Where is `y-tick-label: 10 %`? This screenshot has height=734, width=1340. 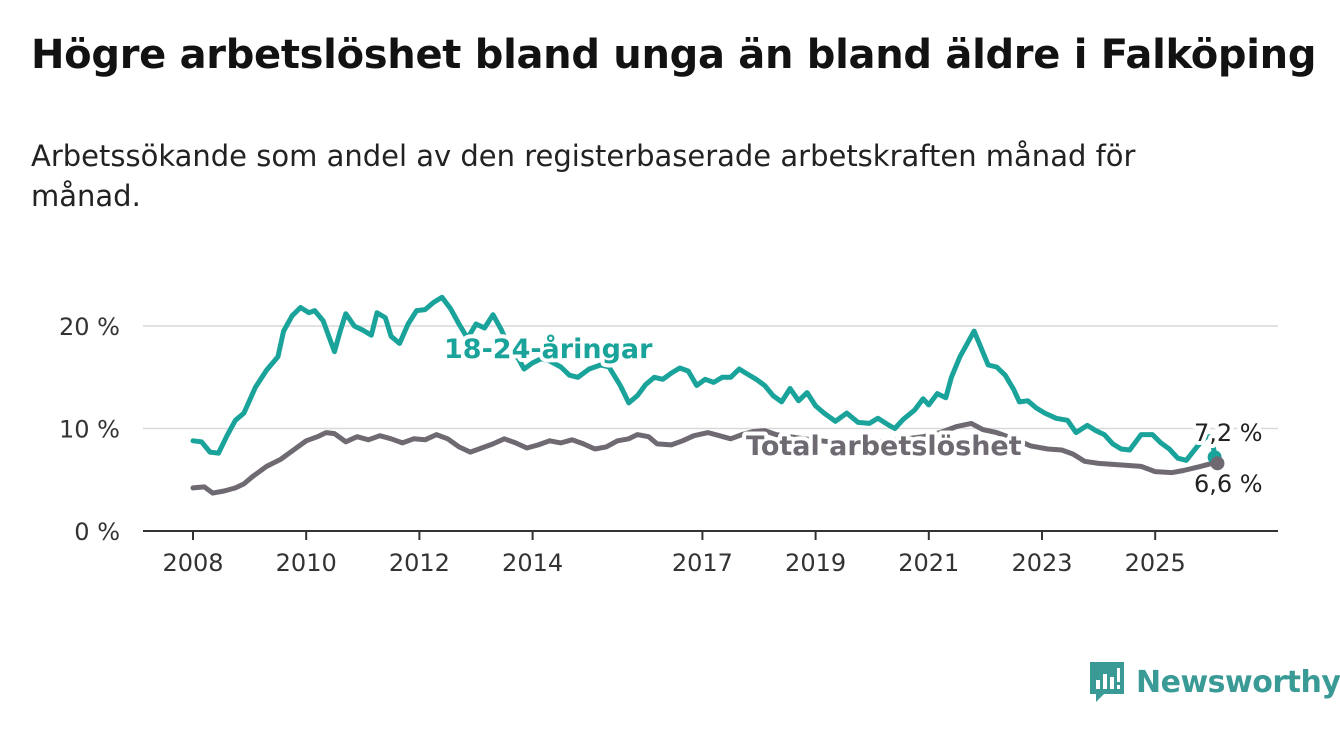 y-tick-label: 10 % is located at coordinates (89, 430).